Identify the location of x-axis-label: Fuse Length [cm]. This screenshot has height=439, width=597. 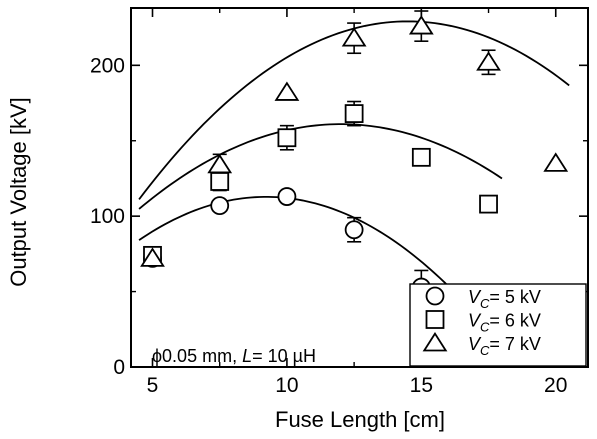
(360, 419).